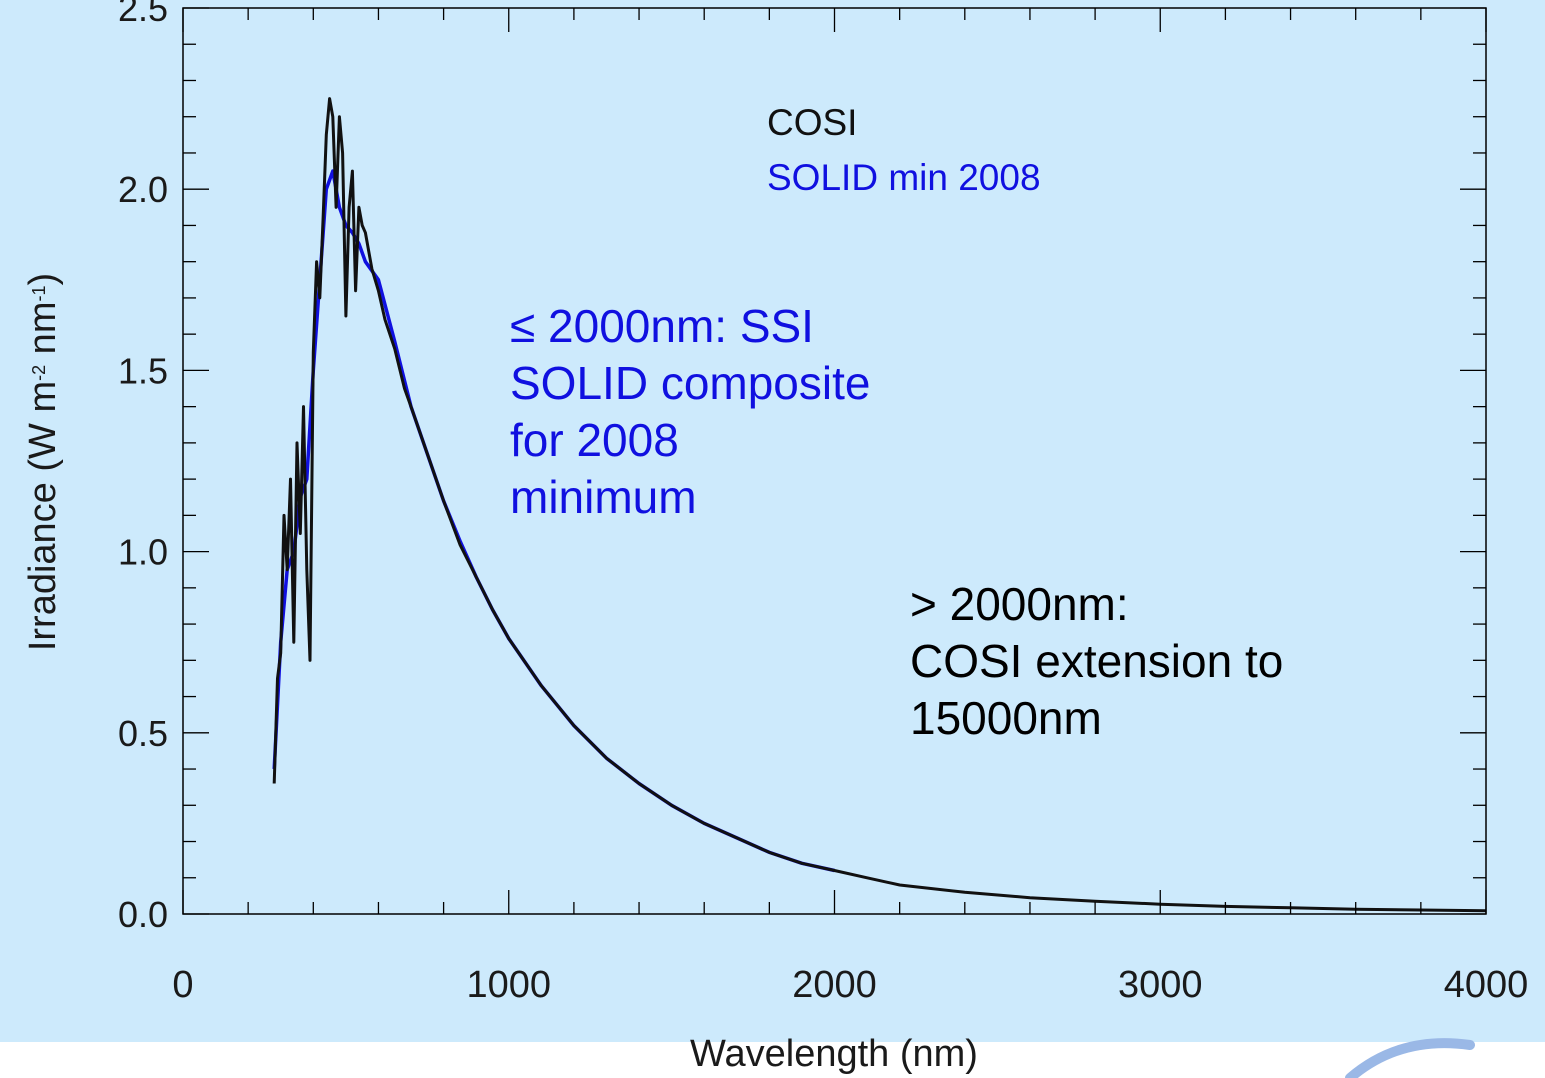 The height and width of the screenshot is (1078, 1545). Describe the element at coordinates (39, 373) in the screenshot. I see `y-axis-title-superscript: -2` at that location.